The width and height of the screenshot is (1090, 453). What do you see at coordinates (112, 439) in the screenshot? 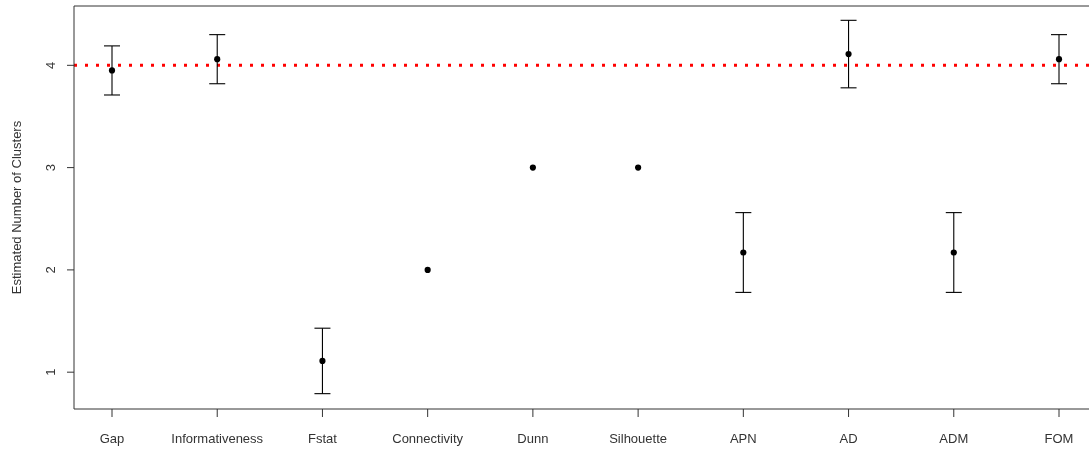
I see `x-tick-label: Gap` at bounding box center [112, 439].